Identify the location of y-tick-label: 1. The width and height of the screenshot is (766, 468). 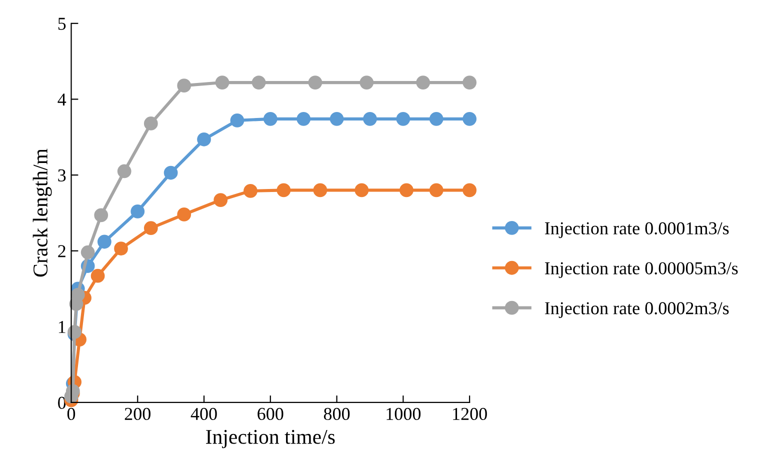
(62, 327).